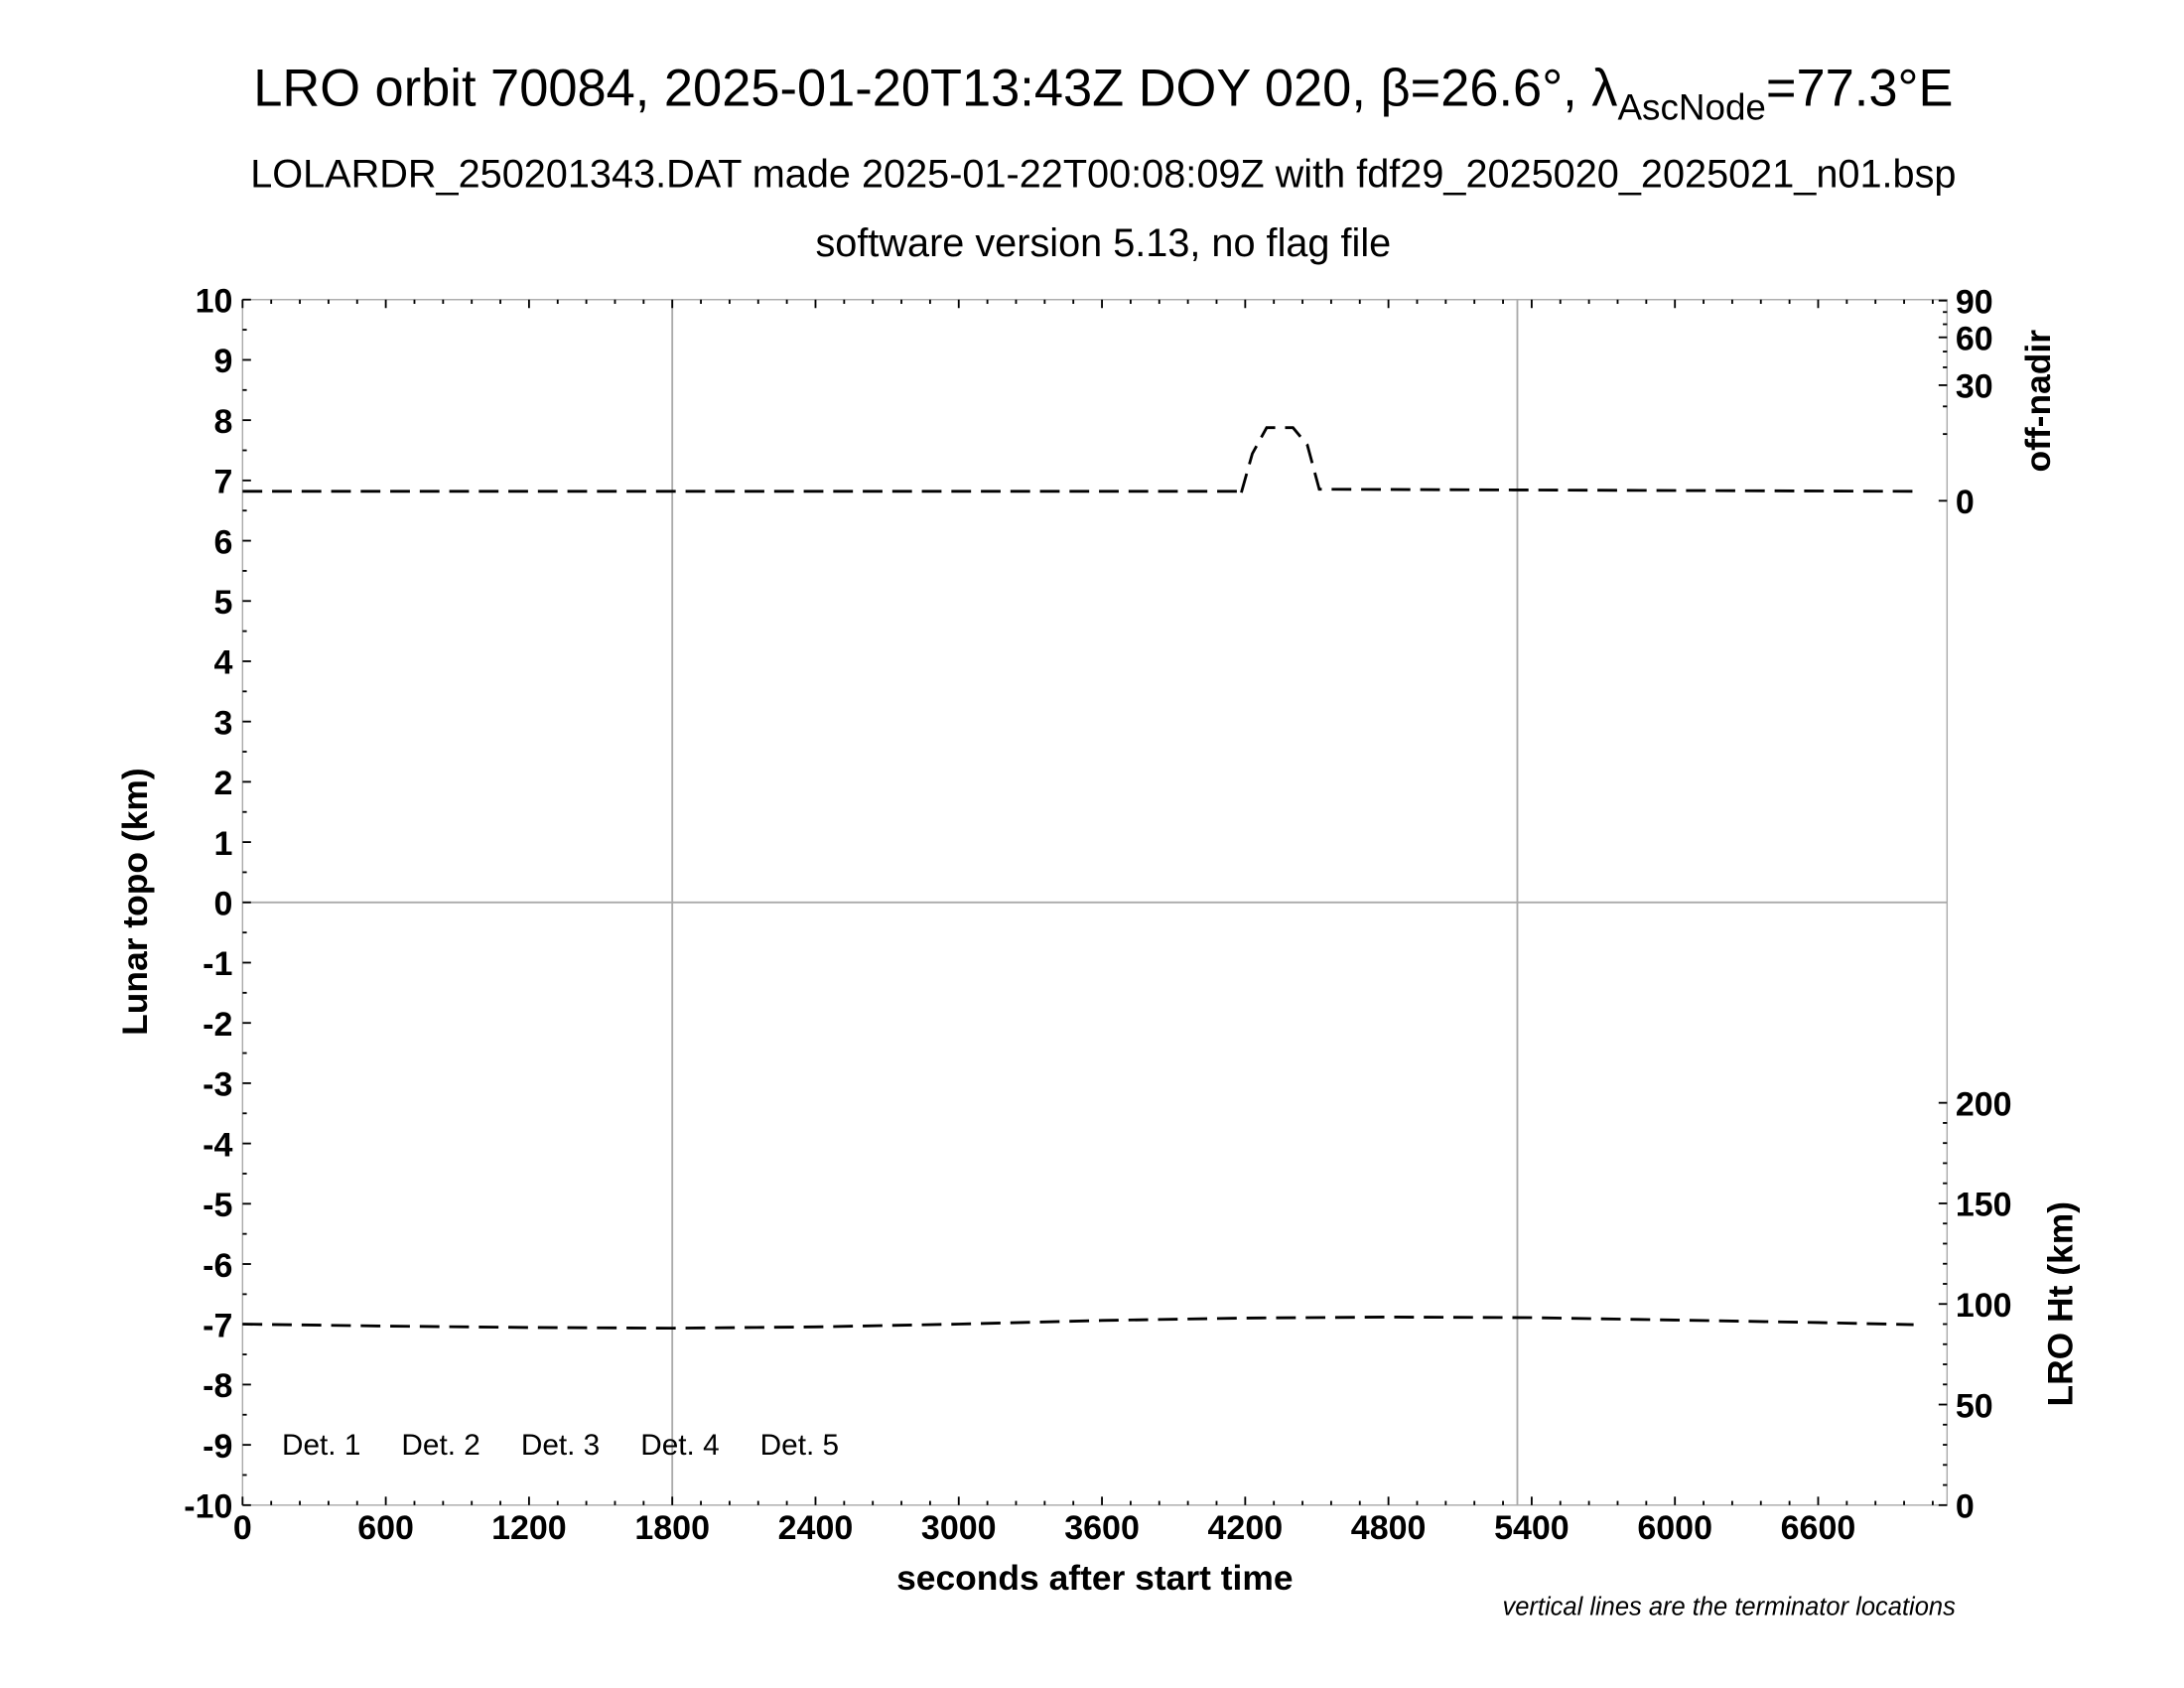 The width and height of the screenshot is (2184, 1688). What do you see at coordinates (1965, 502) in the screenshot?
I see `off-nadir-tick-label: 0` at bounding box center [1965, 502].